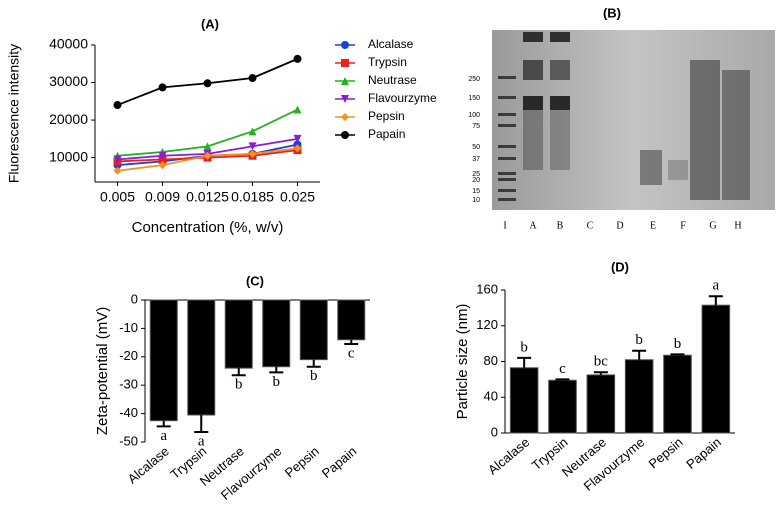  Describe the element at coordinates (491, 396) in the screenshot. I see `y-tick-label: 40` at that location.